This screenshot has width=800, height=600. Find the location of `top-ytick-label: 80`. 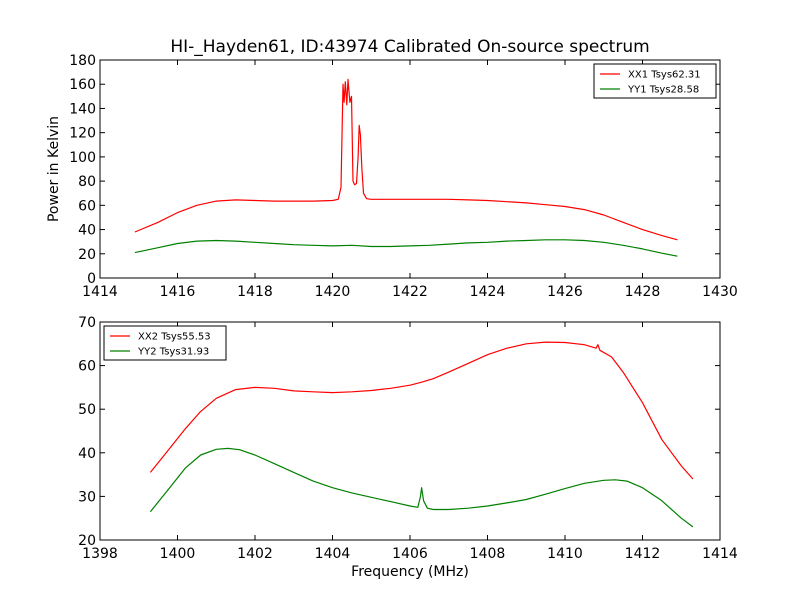

top-ytick-label: 80 is located at coordinates (87, 182).